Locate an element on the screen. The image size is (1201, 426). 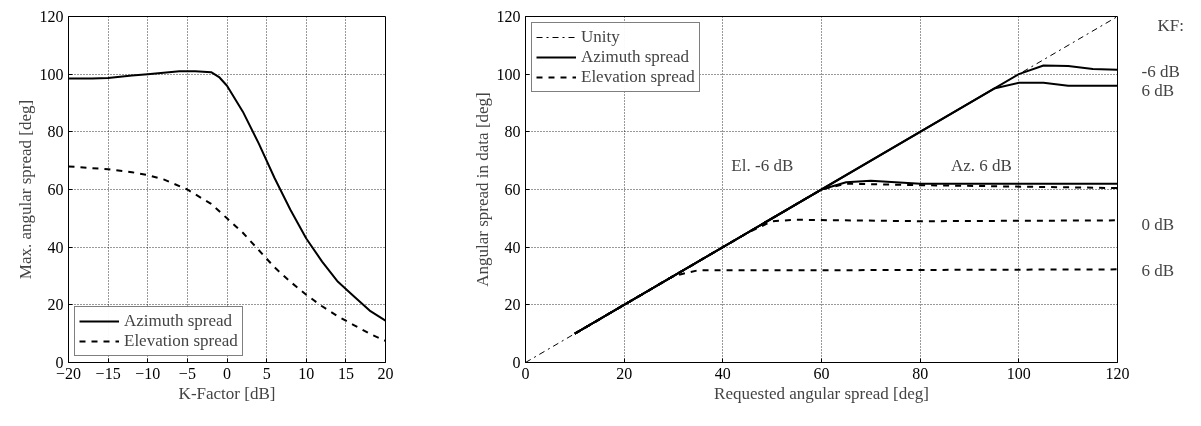
x-axis-title: Requested angular spread [deg] is located at coordinates (821, 393).